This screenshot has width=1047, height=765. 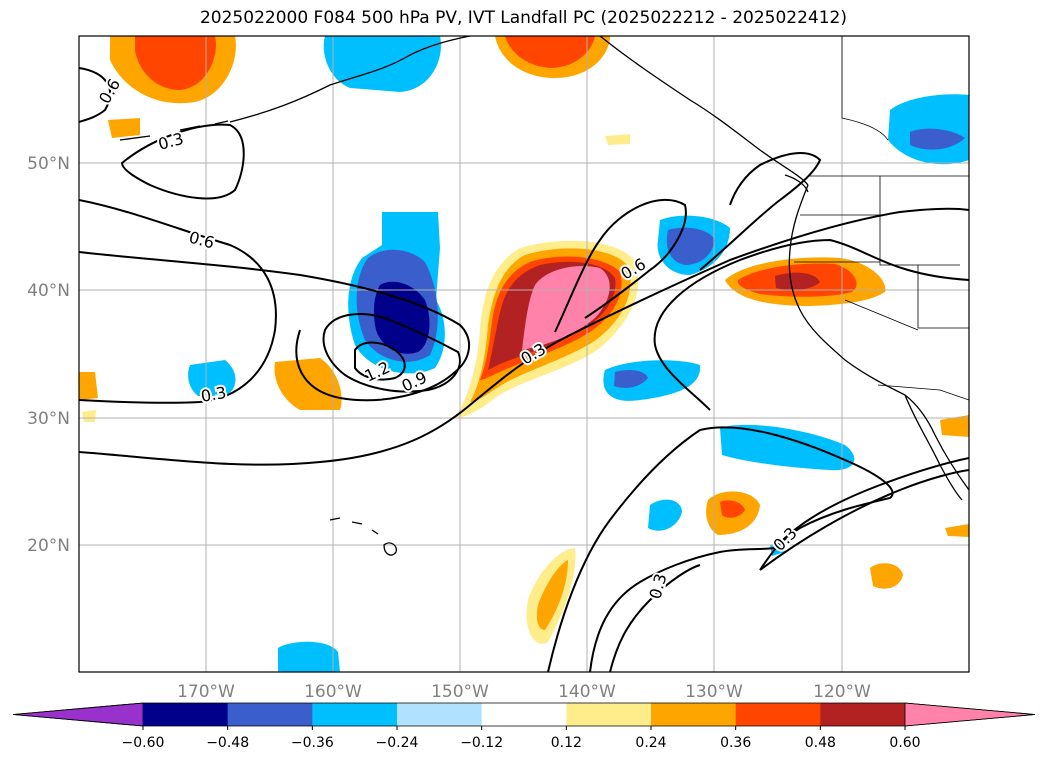 I want to click on shade-positive-160w, so click(x=308, y=384).